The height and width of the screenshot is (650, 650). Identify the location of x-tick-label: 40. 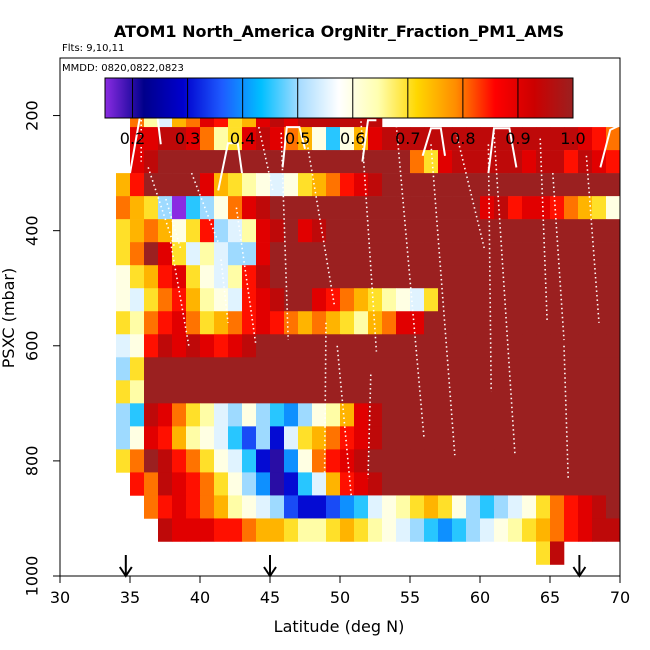
(200, 597).